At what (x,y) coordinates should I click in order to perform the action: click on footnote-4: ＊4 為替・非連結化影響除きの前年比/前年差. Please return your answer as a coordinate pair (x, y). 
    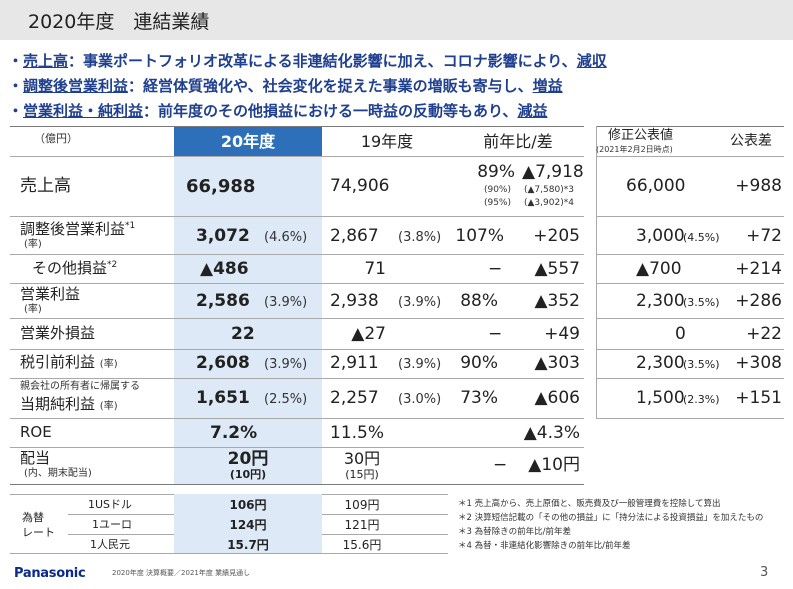
    Looking at the image, I should click on (544, 546).